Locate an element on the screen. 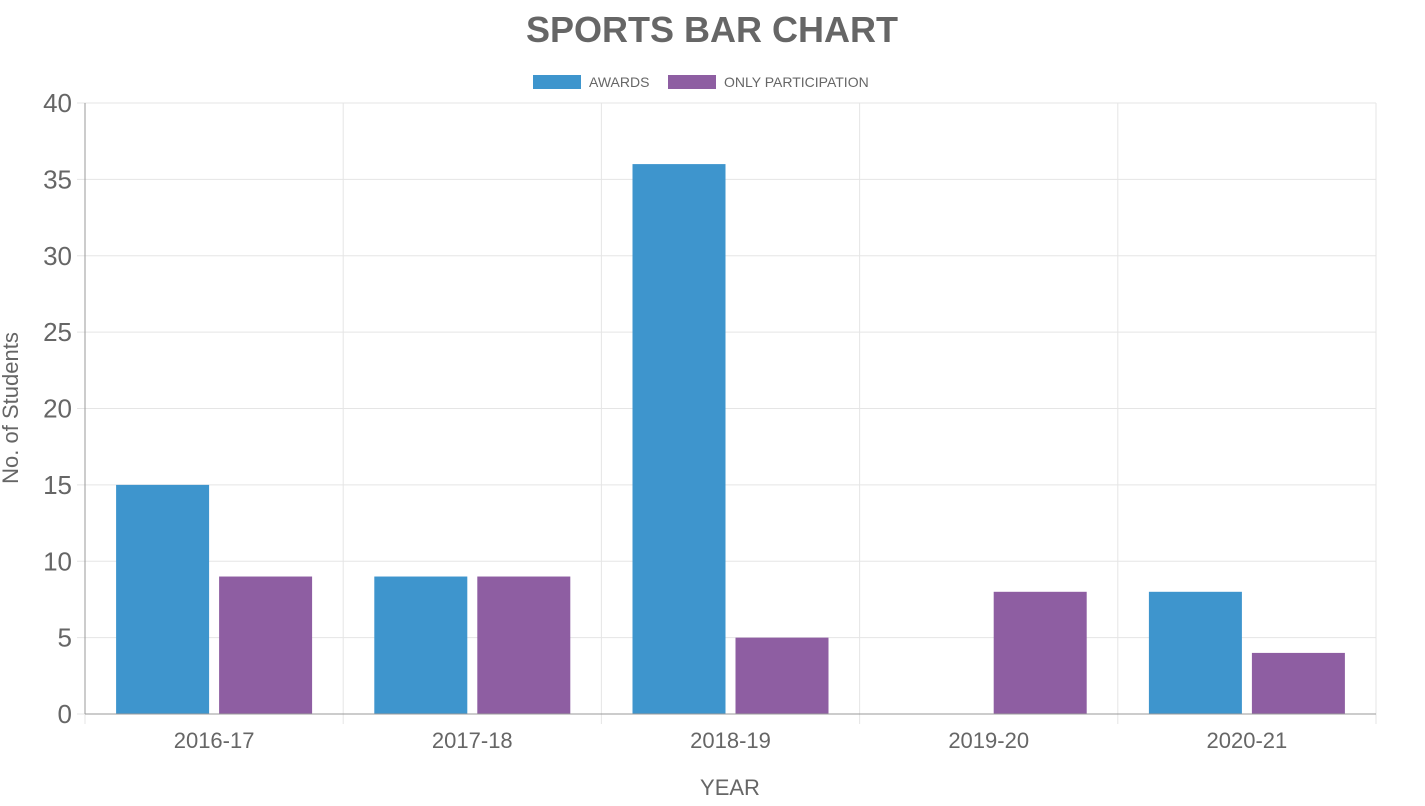 This screenshot has height=806, width=1425. y-tick-label: 10 is located at coordinates (57, 561).